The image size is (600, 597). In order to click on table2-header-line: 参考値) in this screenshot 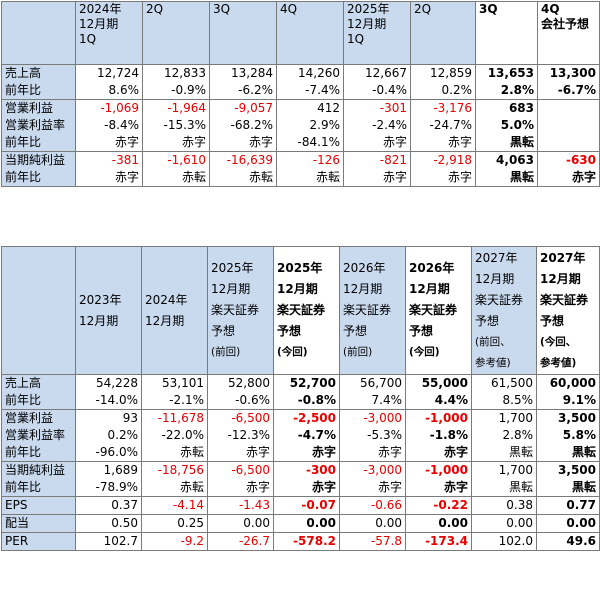, I will do `click(493, 362)`.